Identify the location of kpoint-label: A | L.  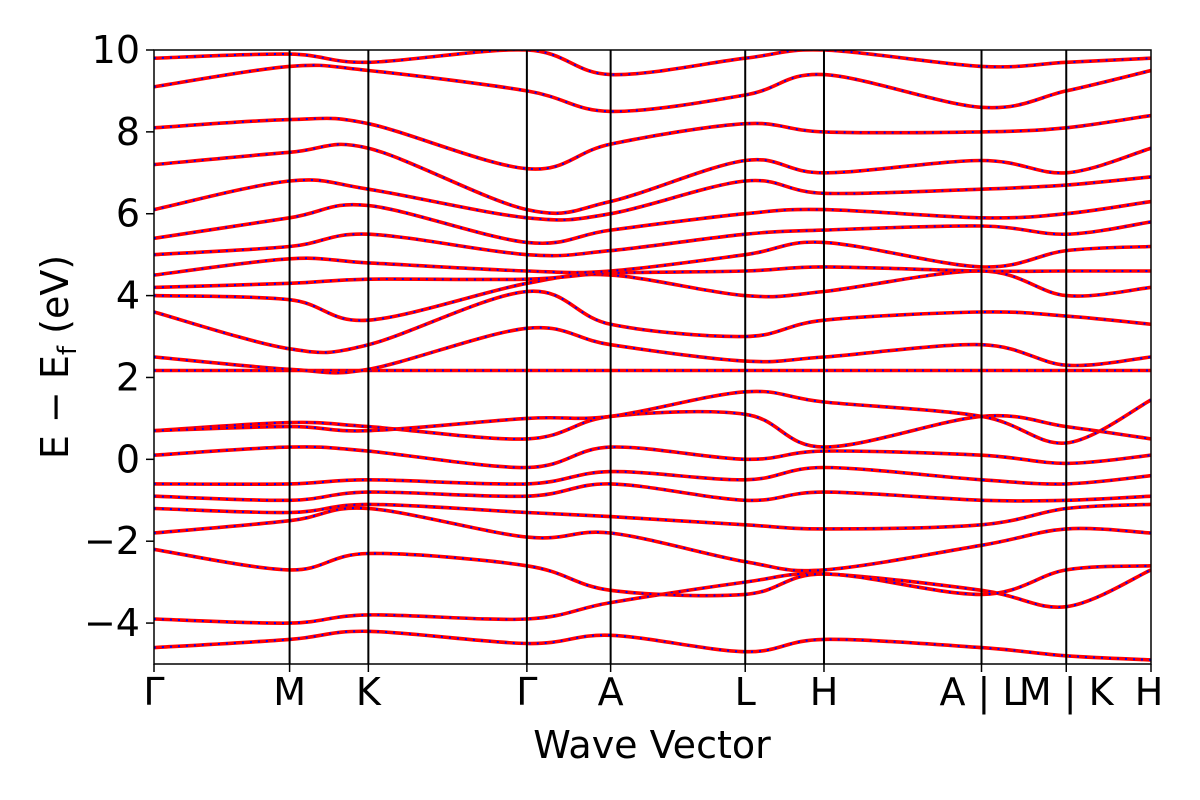
(981, 692).